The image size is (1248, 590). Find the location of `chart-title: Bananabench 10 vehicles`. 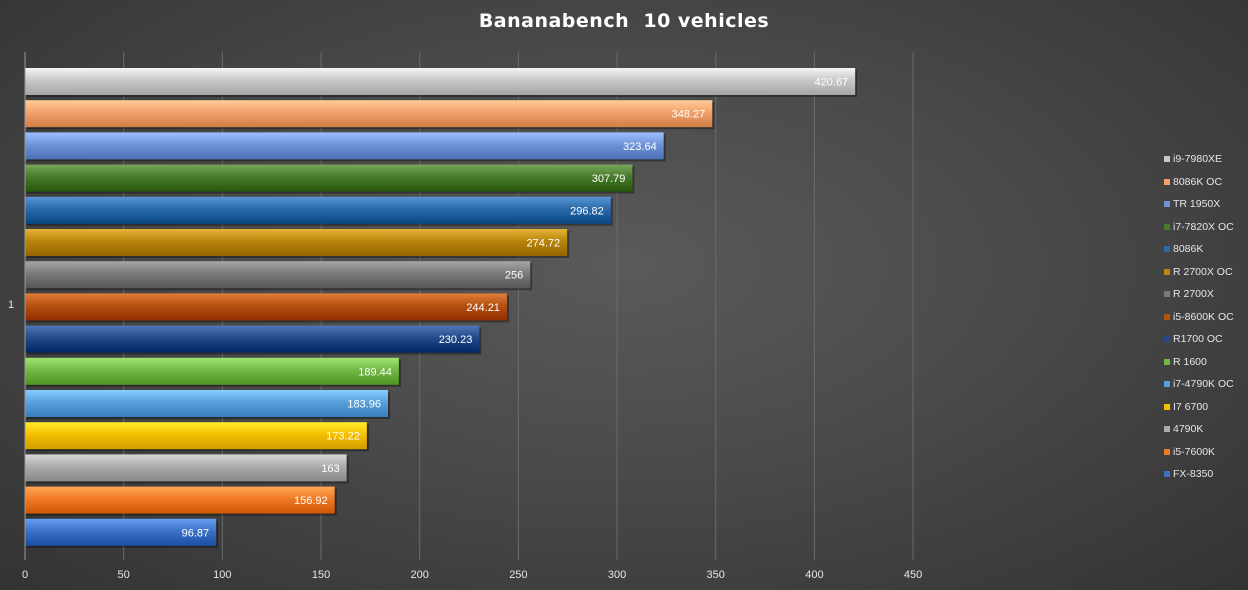

chart-title: Bananabench 10 vehicles is located at coordinates (624, 21).